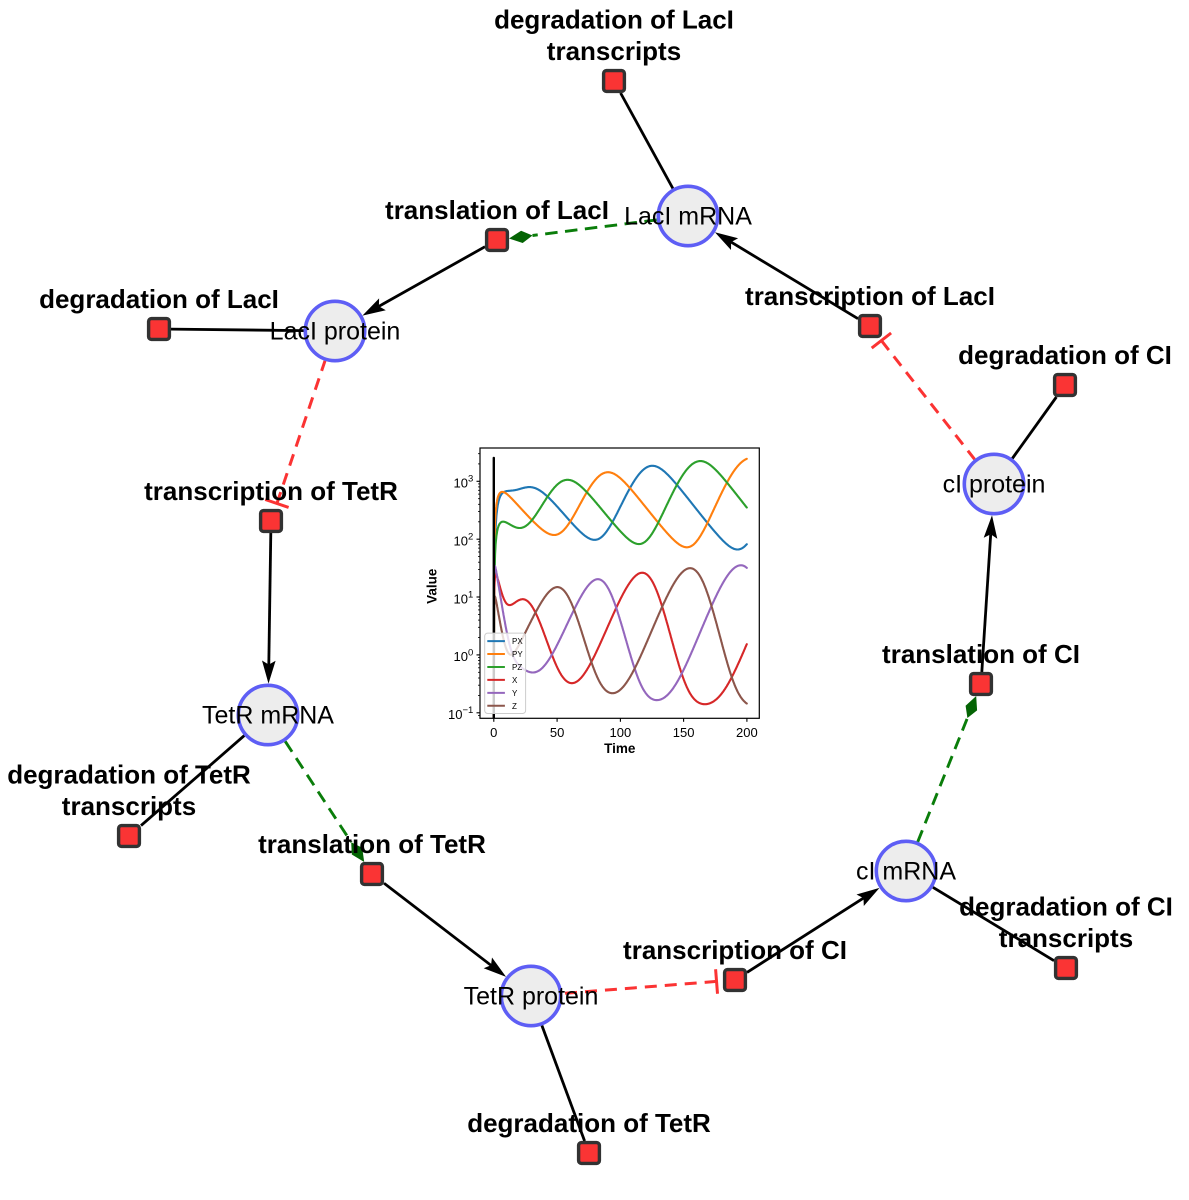  I want to click on svg-text: 100, so click(621, 732).